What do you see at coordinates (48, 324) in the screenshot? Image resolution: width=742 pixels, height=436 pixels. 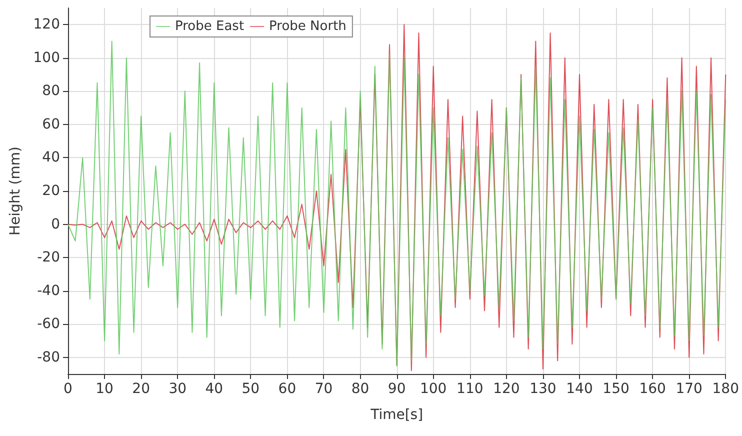 I see `y-tick-label: -60` at bounding box center [48, 324].